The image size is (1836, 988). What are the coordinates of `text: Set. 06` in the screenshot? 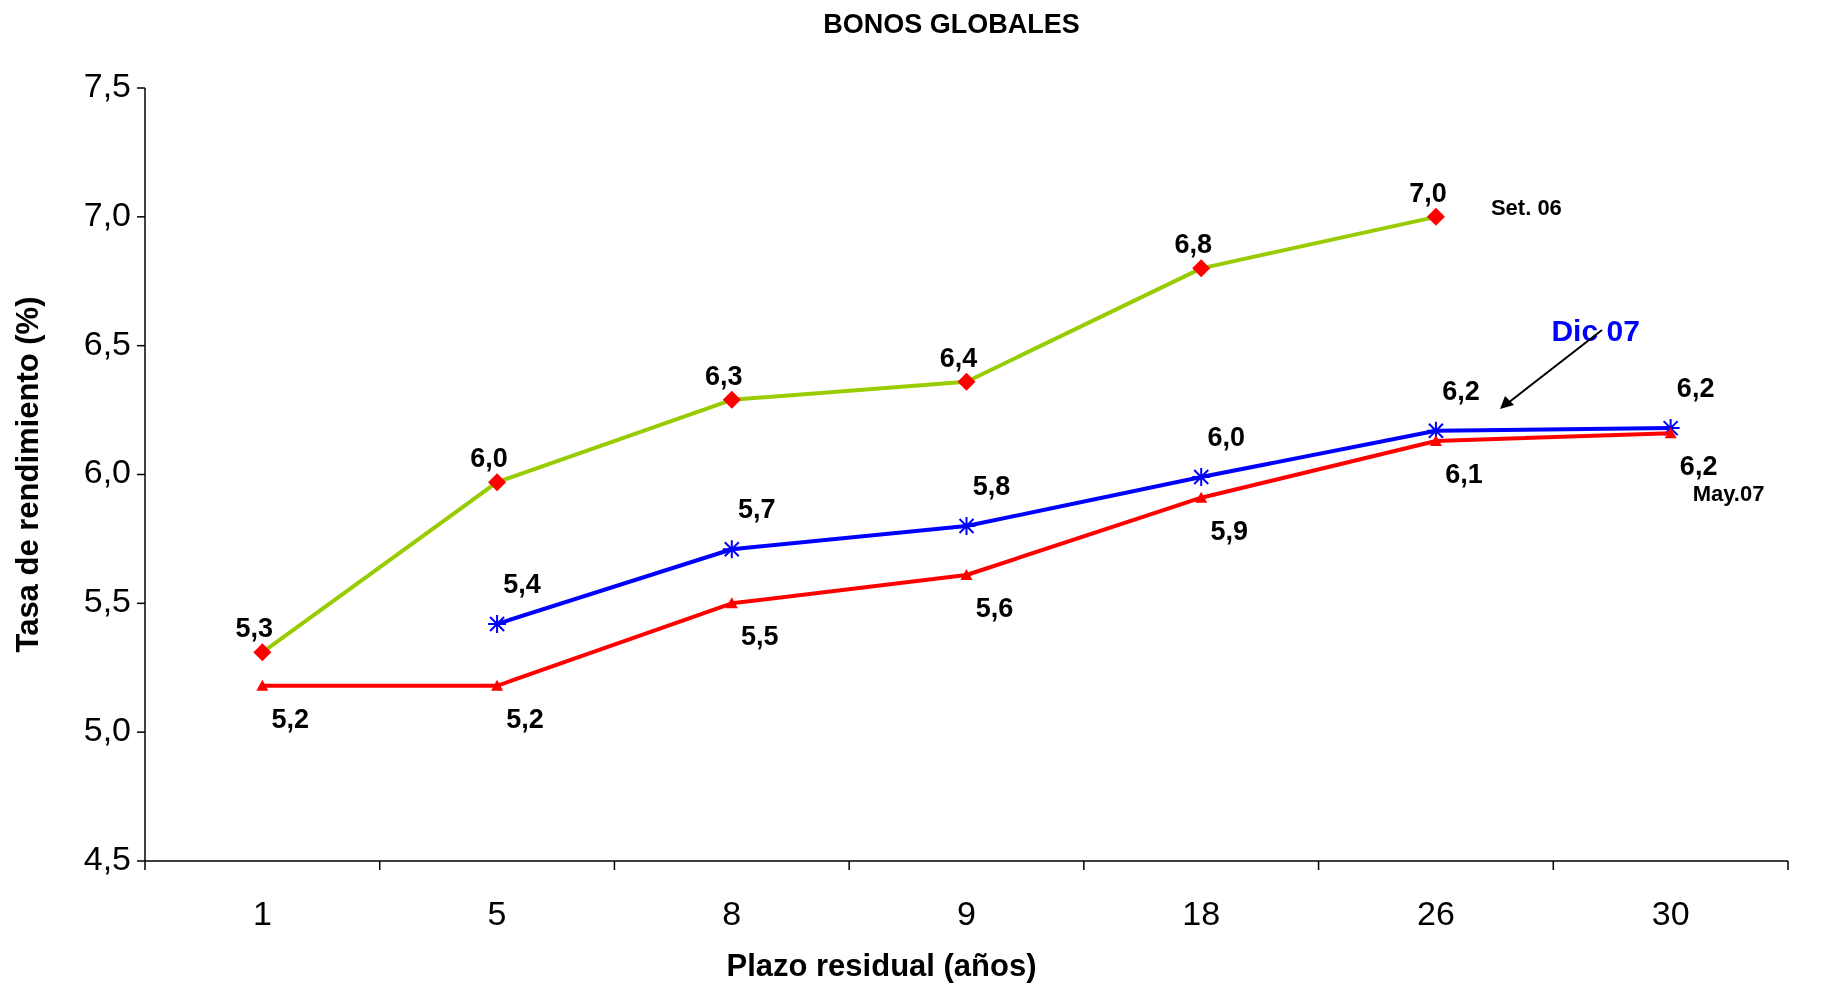 It's located at (1526, 207).